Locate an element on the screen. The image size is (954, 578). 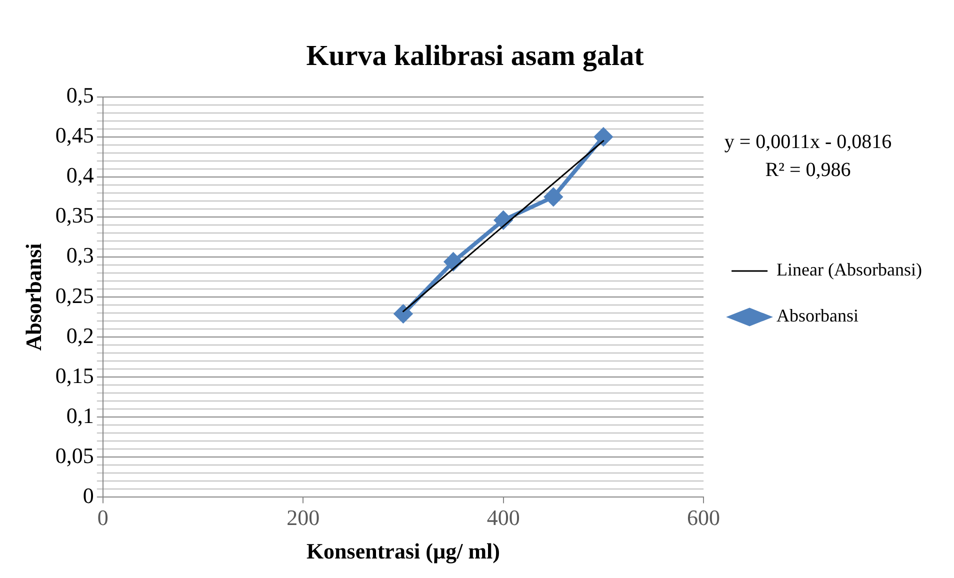
y-tick-label: 0,15 is located at coordinates (74, 375).